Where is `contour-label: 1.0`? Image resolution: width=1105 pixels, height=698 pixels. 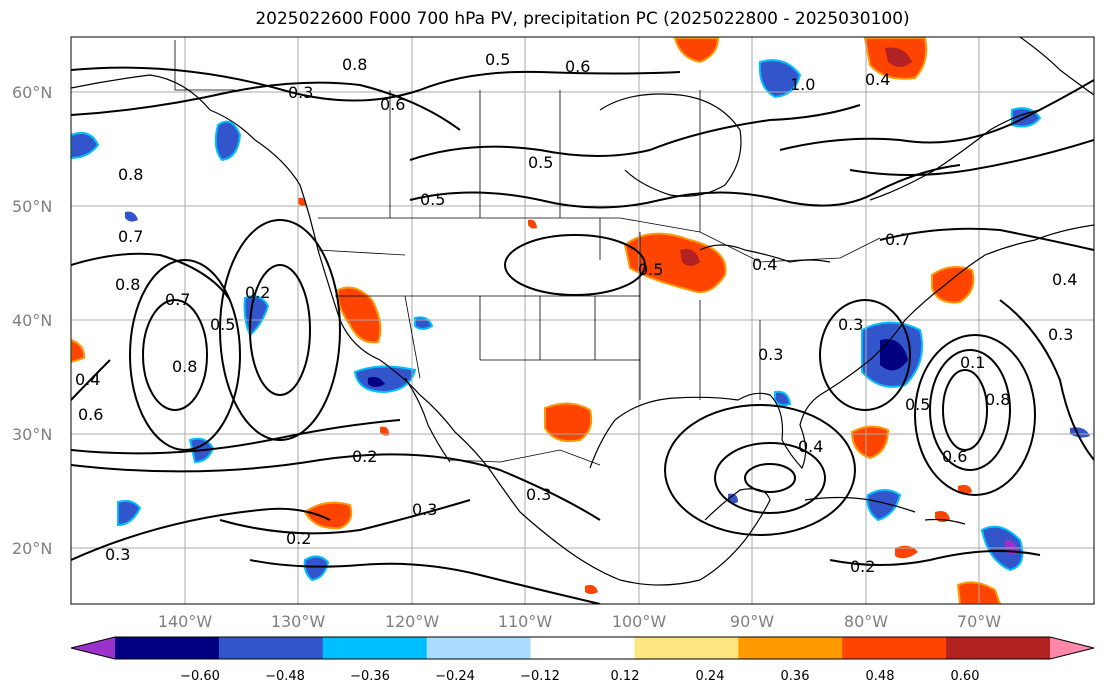 contour-label: 1.0 is located at coordinates (802, 84).